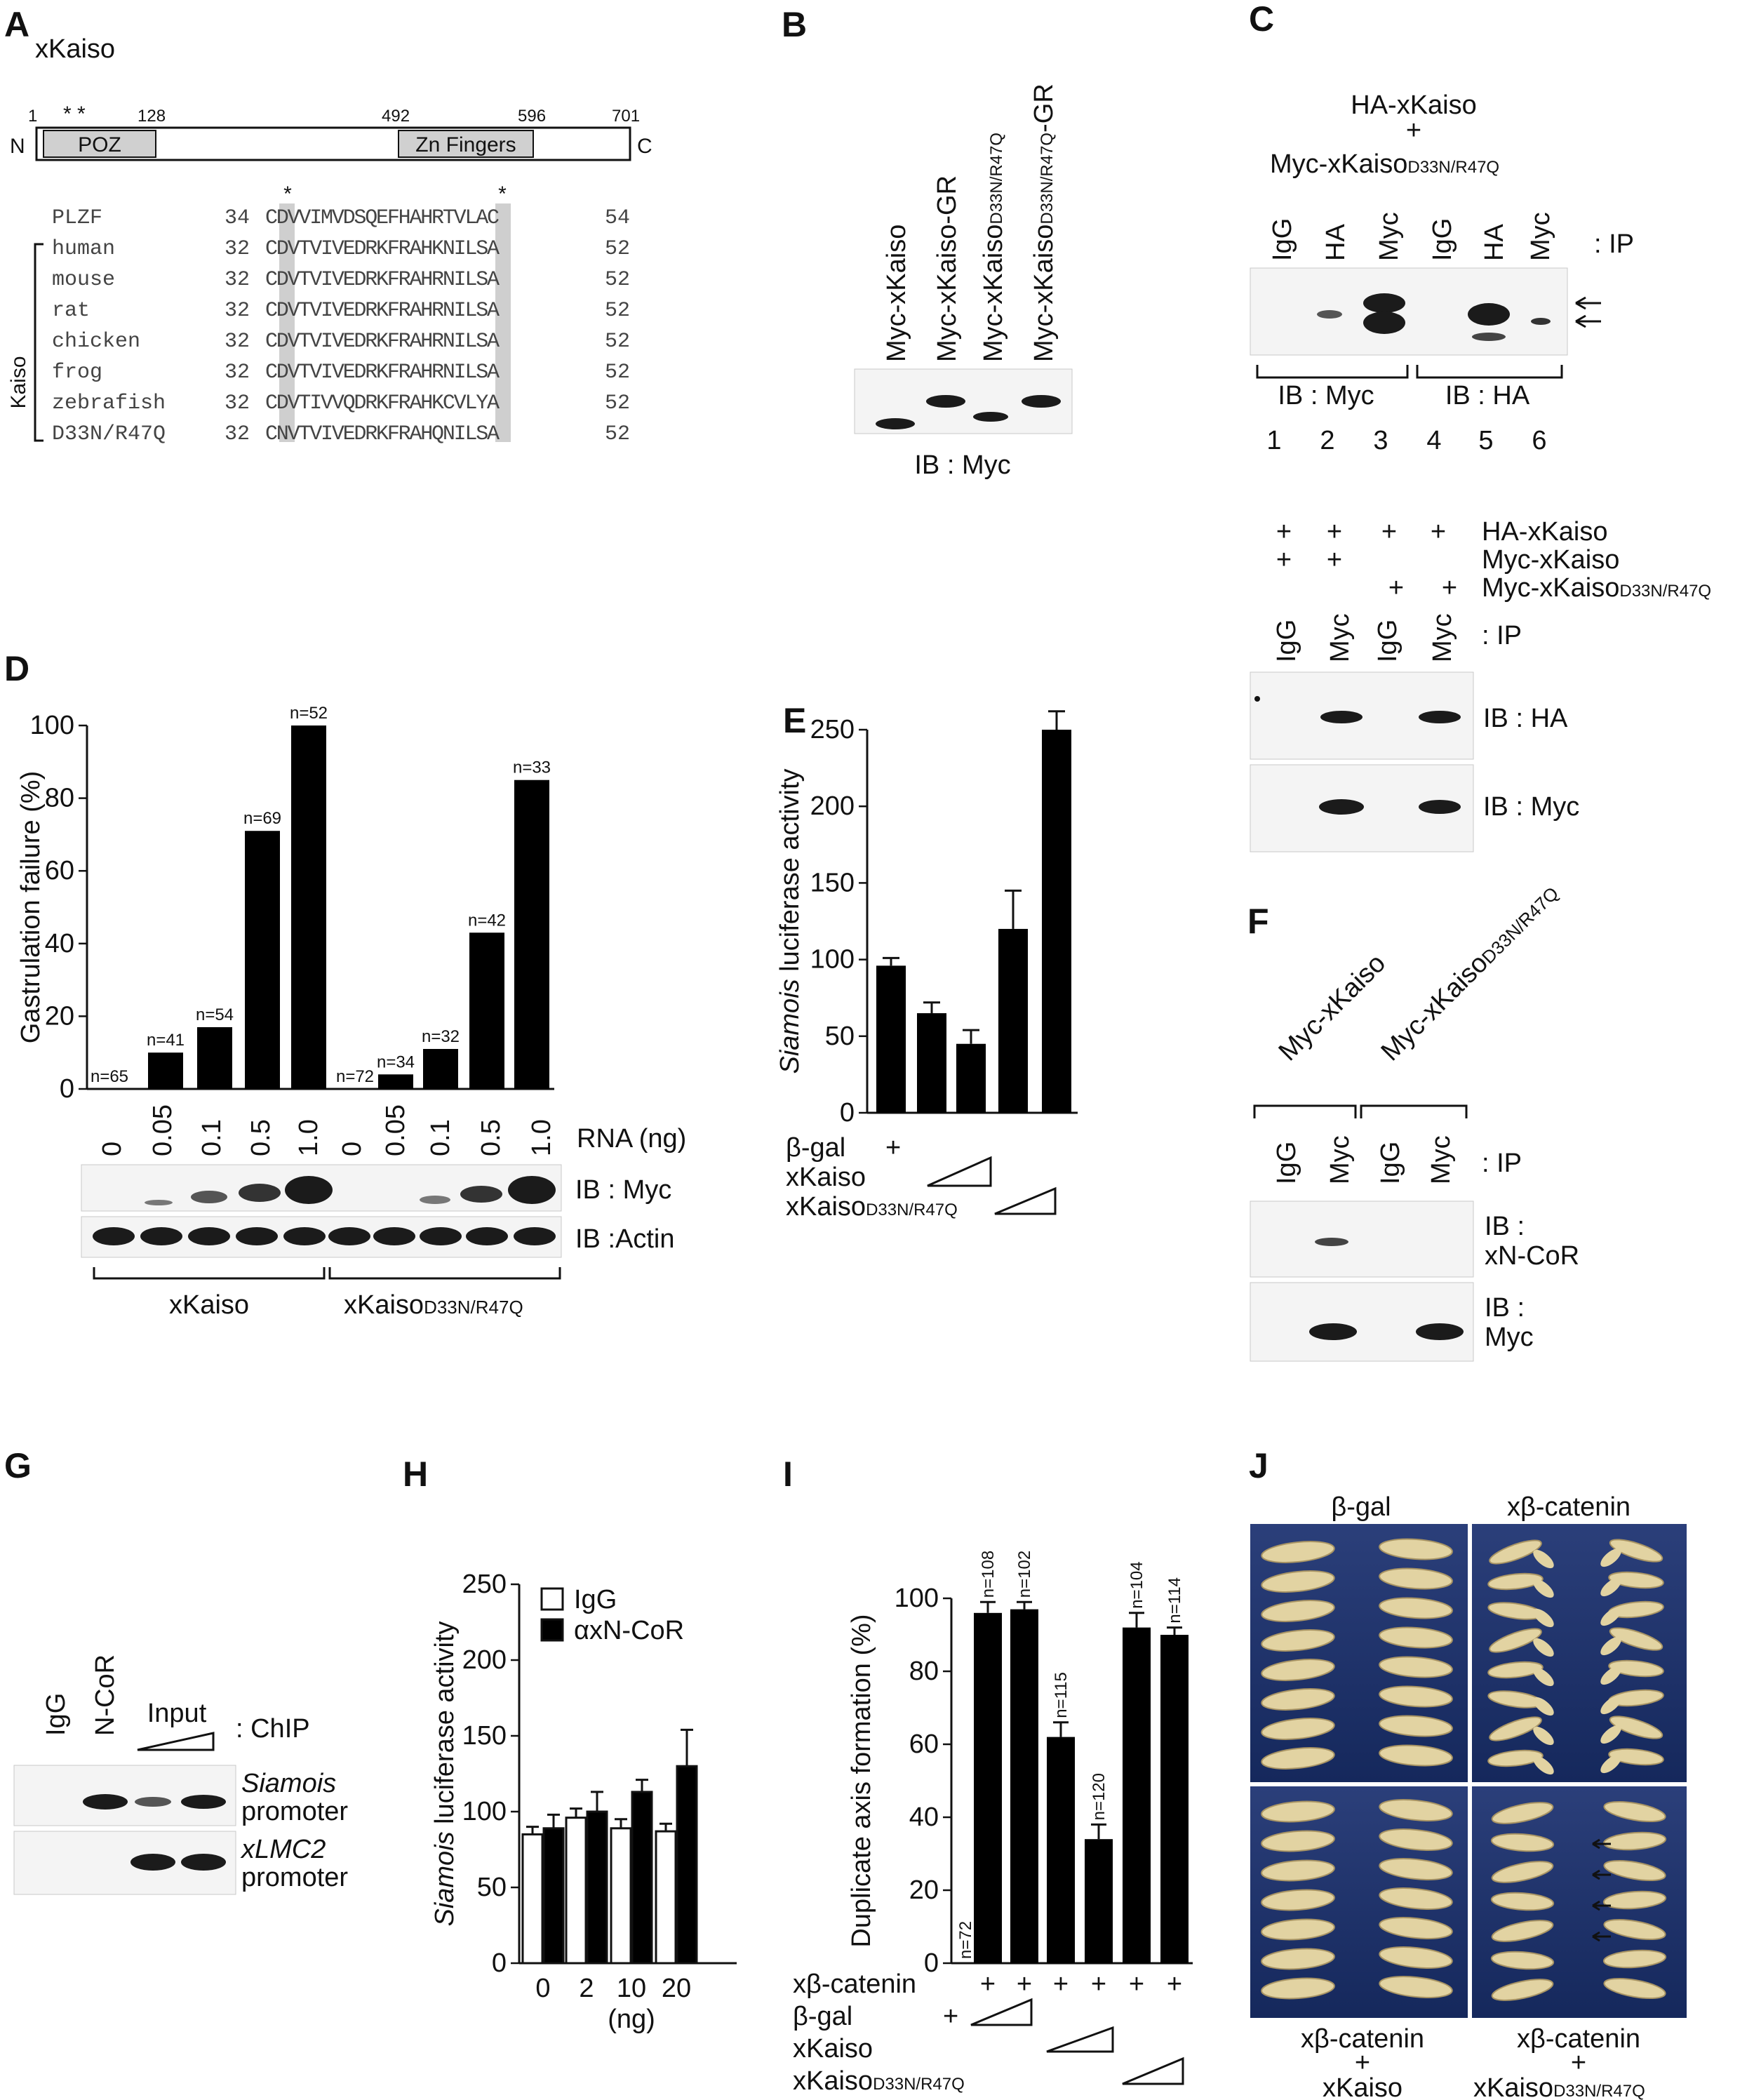 Image resolution: width=1754 pixels, height=2100 pixels. Describe the element at coordinates (959, 1171) in the screenshot. I see `e-xkaiso-wedge` at that location.